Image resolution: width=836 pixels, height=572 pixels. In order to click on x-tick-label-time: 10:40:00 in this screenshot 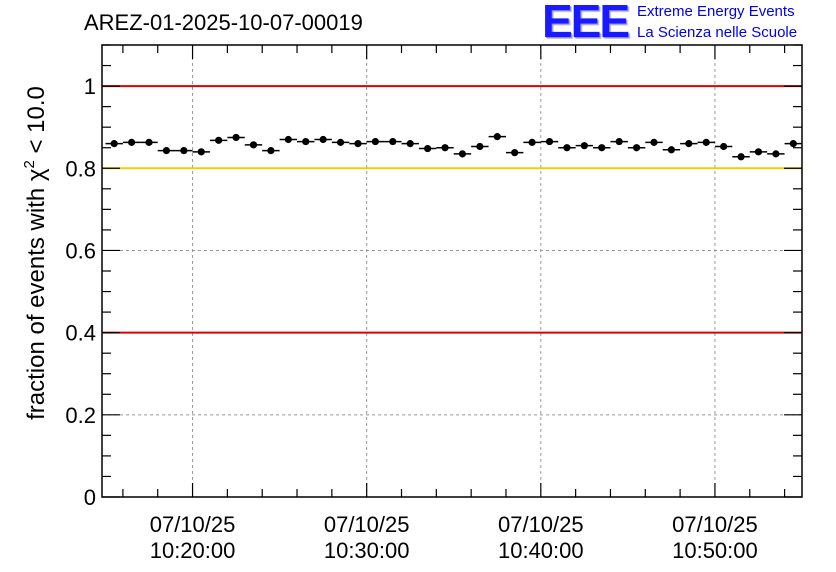, I will do `click(541, 550)`.